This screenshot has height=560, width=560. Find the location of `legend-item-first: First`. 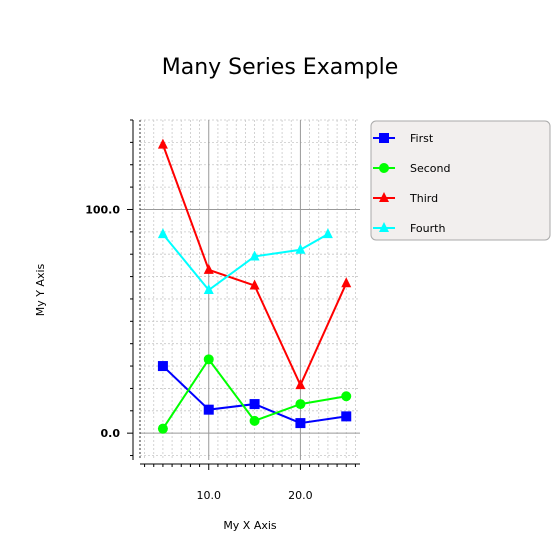

legend-item-first: First is located at coordinates (403, 138).